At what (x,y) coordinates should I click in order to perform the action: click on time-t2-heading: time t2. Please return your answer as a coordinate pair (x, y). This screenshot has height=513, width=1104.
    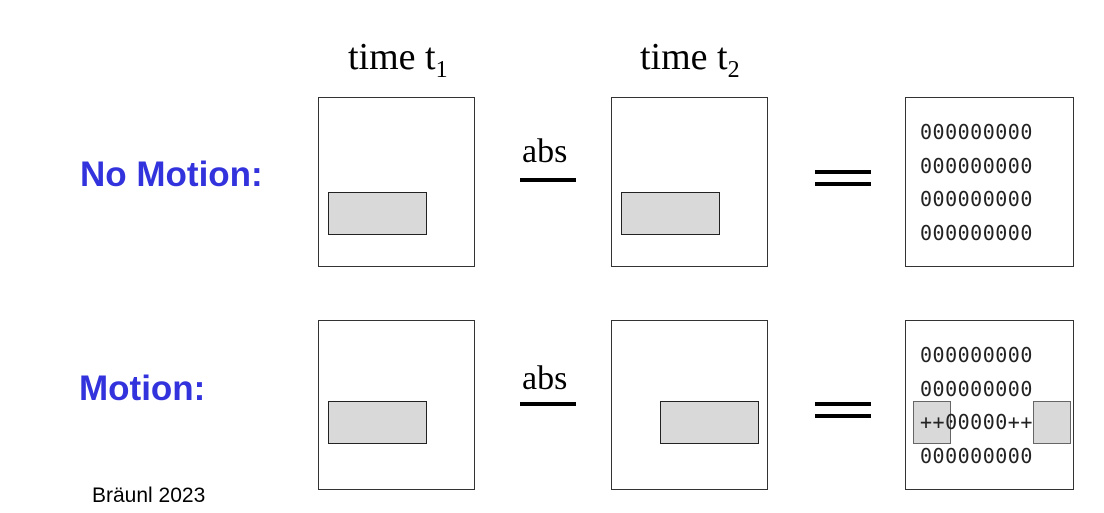
    Looking at the image, I should click on (690, 59).